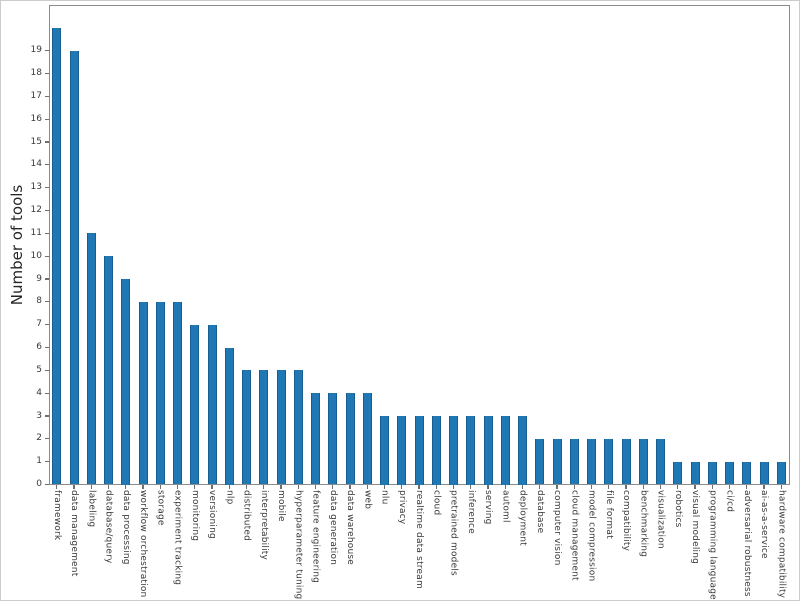 The width and height of the screenshot is (800, 601). Describe the element at coordinates (39, 324) in the screenshot. I see `y-tick-label: 7` at that location.